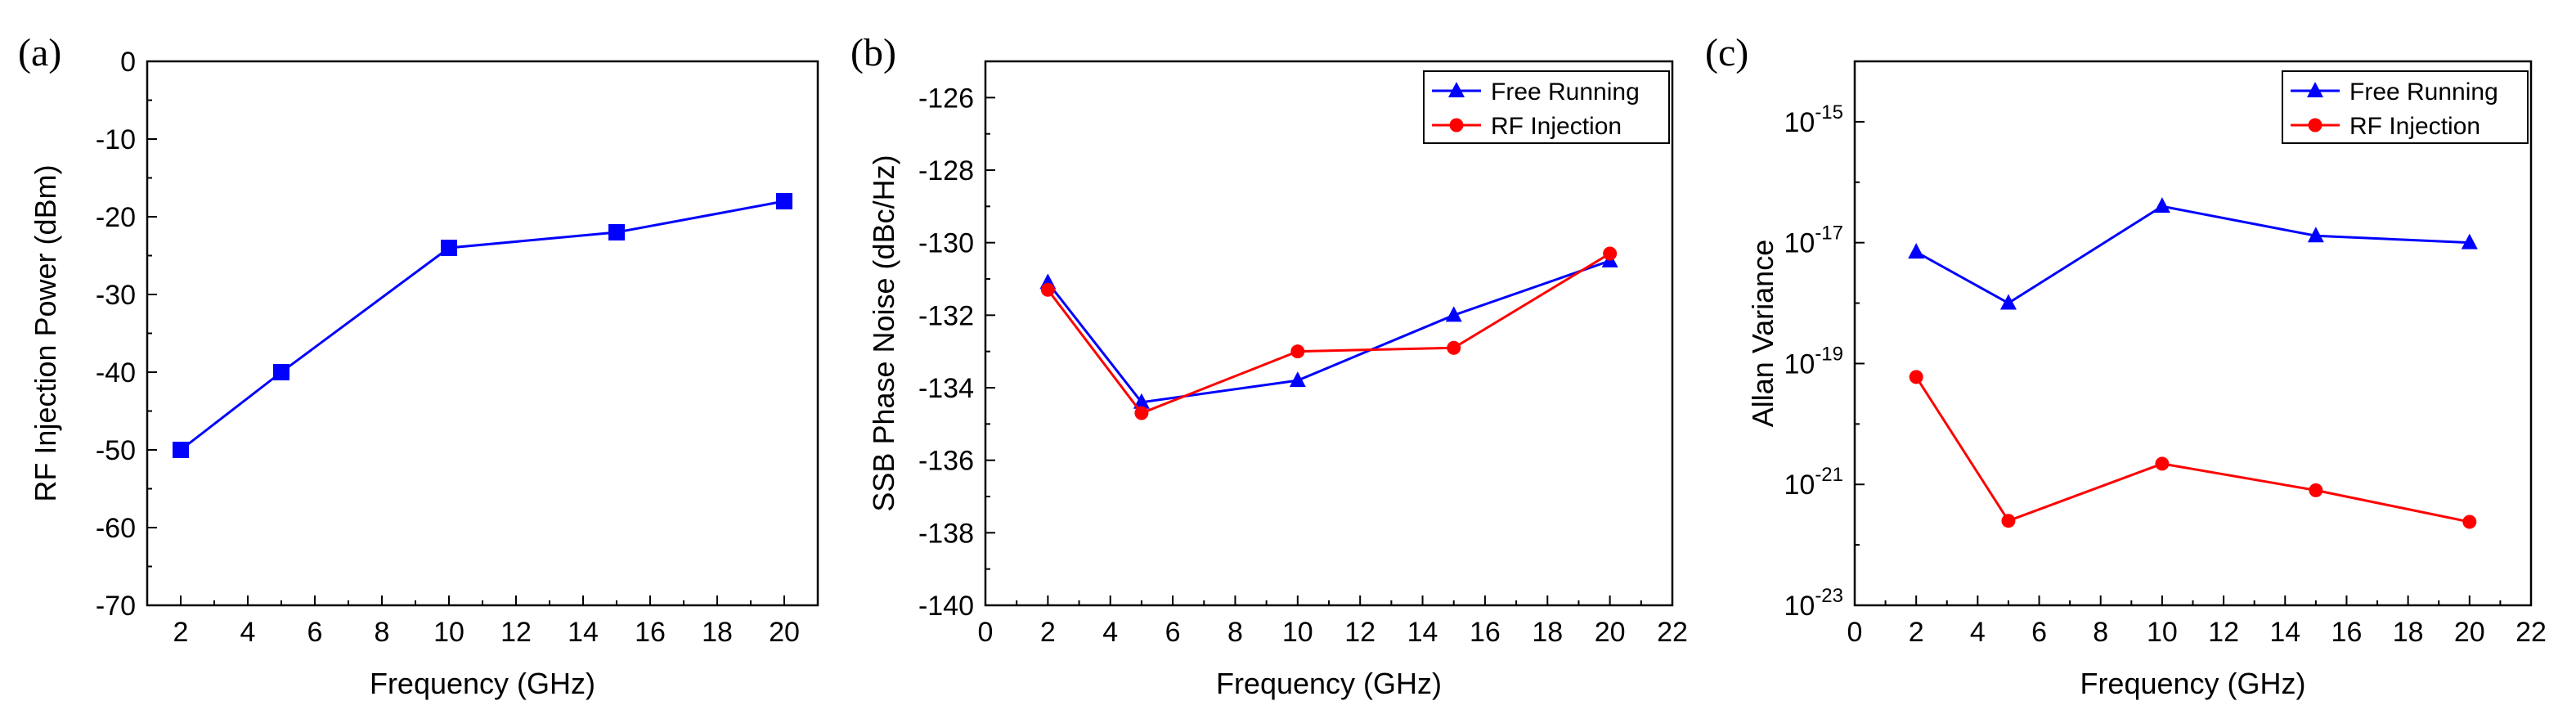 Image resolution: width=2576 pixels, height=728 pixels. What do you see at coordinates (116, 529) in the screenshot?
I see `y-tick-label: -60` at bounding box center [116, 529].